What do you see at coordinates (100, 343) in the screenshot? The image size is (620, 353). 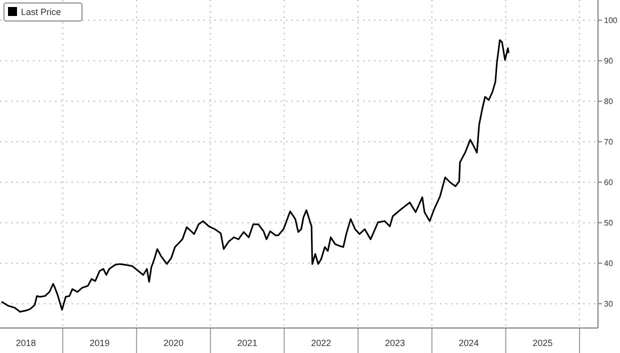 I see `x-tick-label: 2019` at bounding box center [100, 343].